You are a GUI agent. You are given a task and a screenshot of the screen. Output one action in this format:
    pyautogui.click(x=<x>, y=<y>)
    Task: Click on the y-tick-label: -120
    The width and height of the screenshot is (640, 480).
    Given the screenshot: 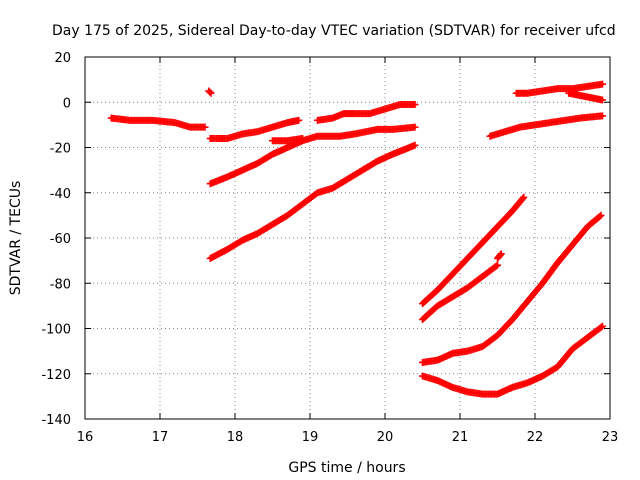 What is the action you would take?
    pyautogui.click(x=56, y=375)
    